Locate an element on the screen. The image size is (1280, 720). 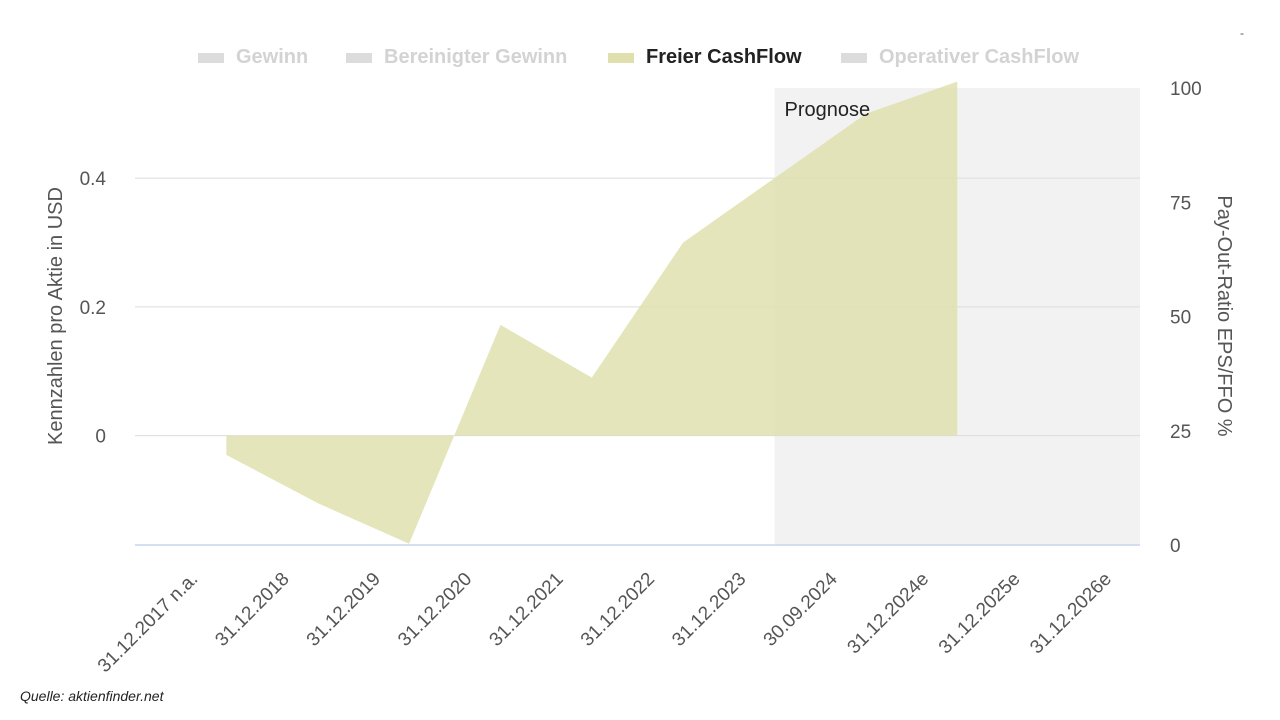
x-tick-label: 31.12.2017 n.a. is located at coordinates (148, 623).